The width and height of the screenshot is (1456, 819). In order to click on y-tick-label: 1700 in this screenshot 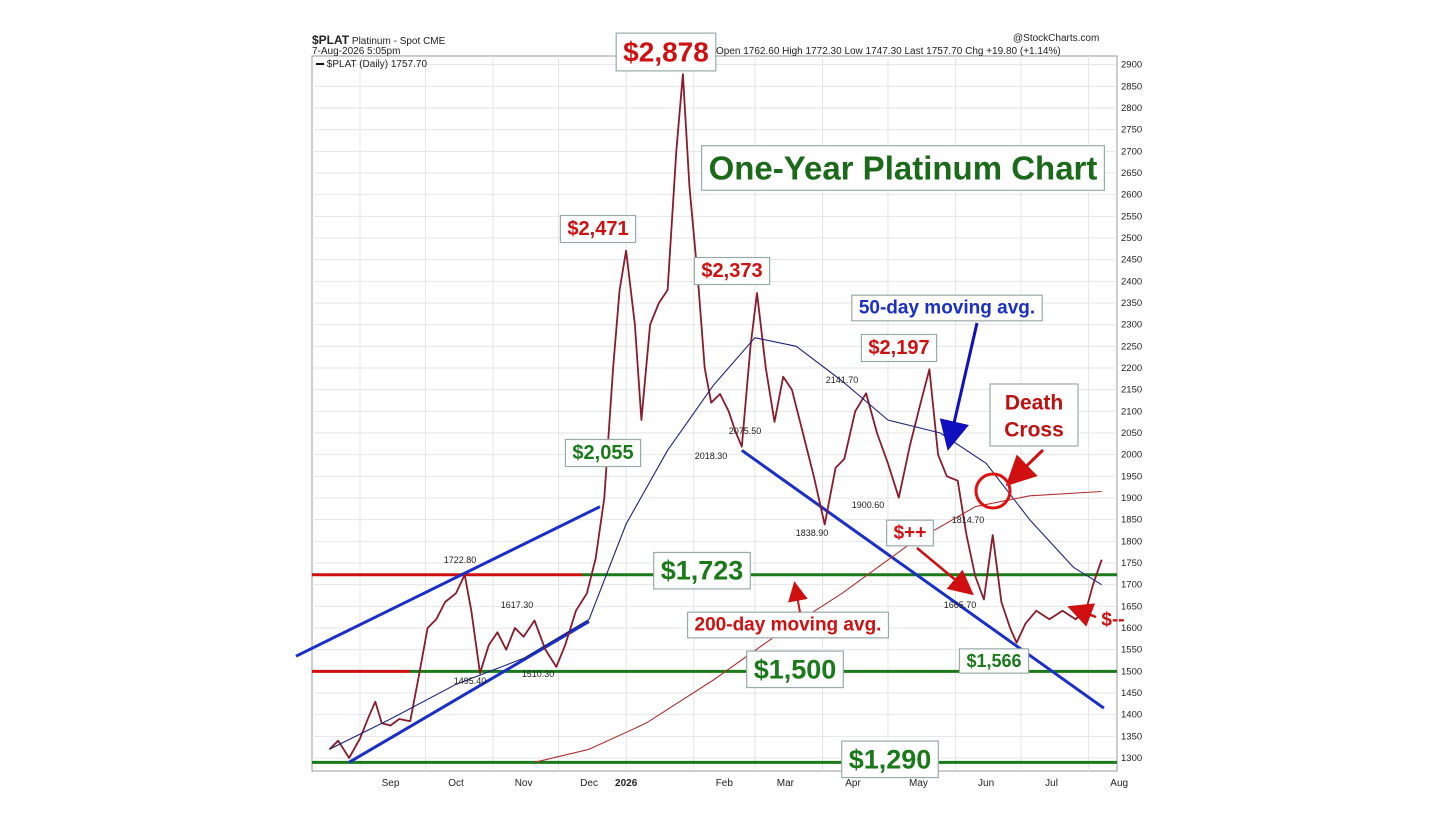, I will do `click(1131, 585)`.